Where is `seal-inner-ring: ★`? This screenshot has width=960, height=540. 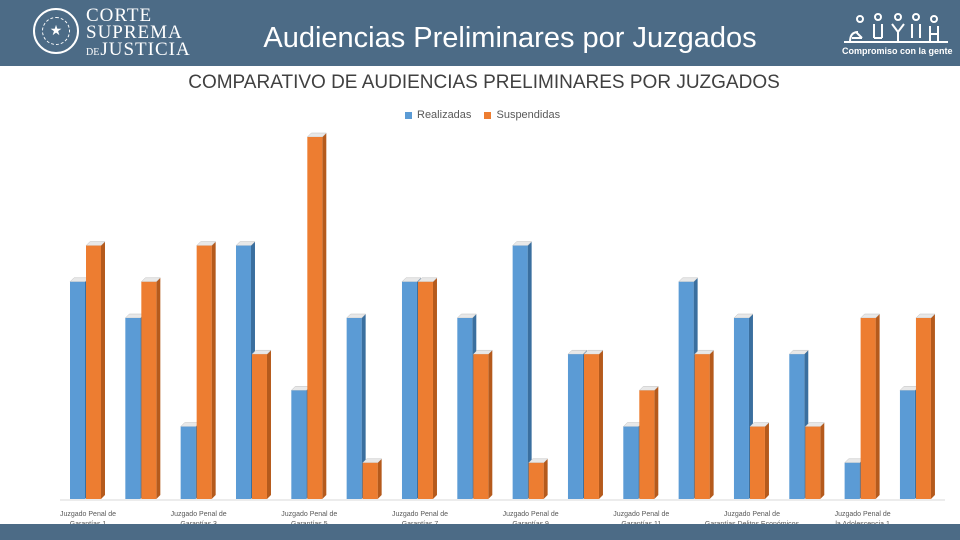 seal-inner-ring: ★ is located at coordinates (56, 31).